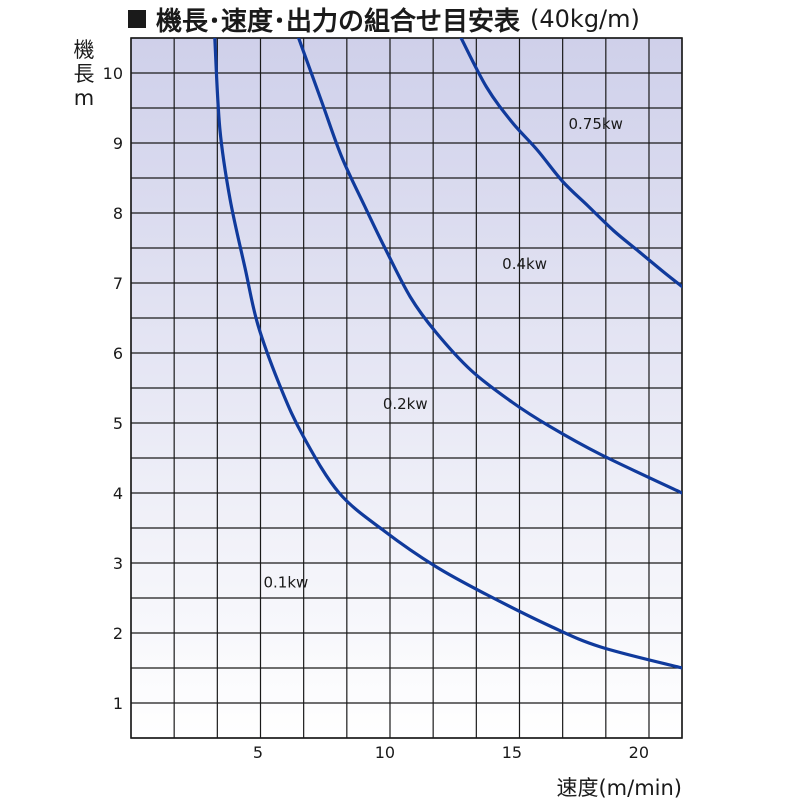 This screenshot has height=800, width=800. I want to click on chart-title-text: 機長･速度･出力の組合せ目安表, so click(338, 21).